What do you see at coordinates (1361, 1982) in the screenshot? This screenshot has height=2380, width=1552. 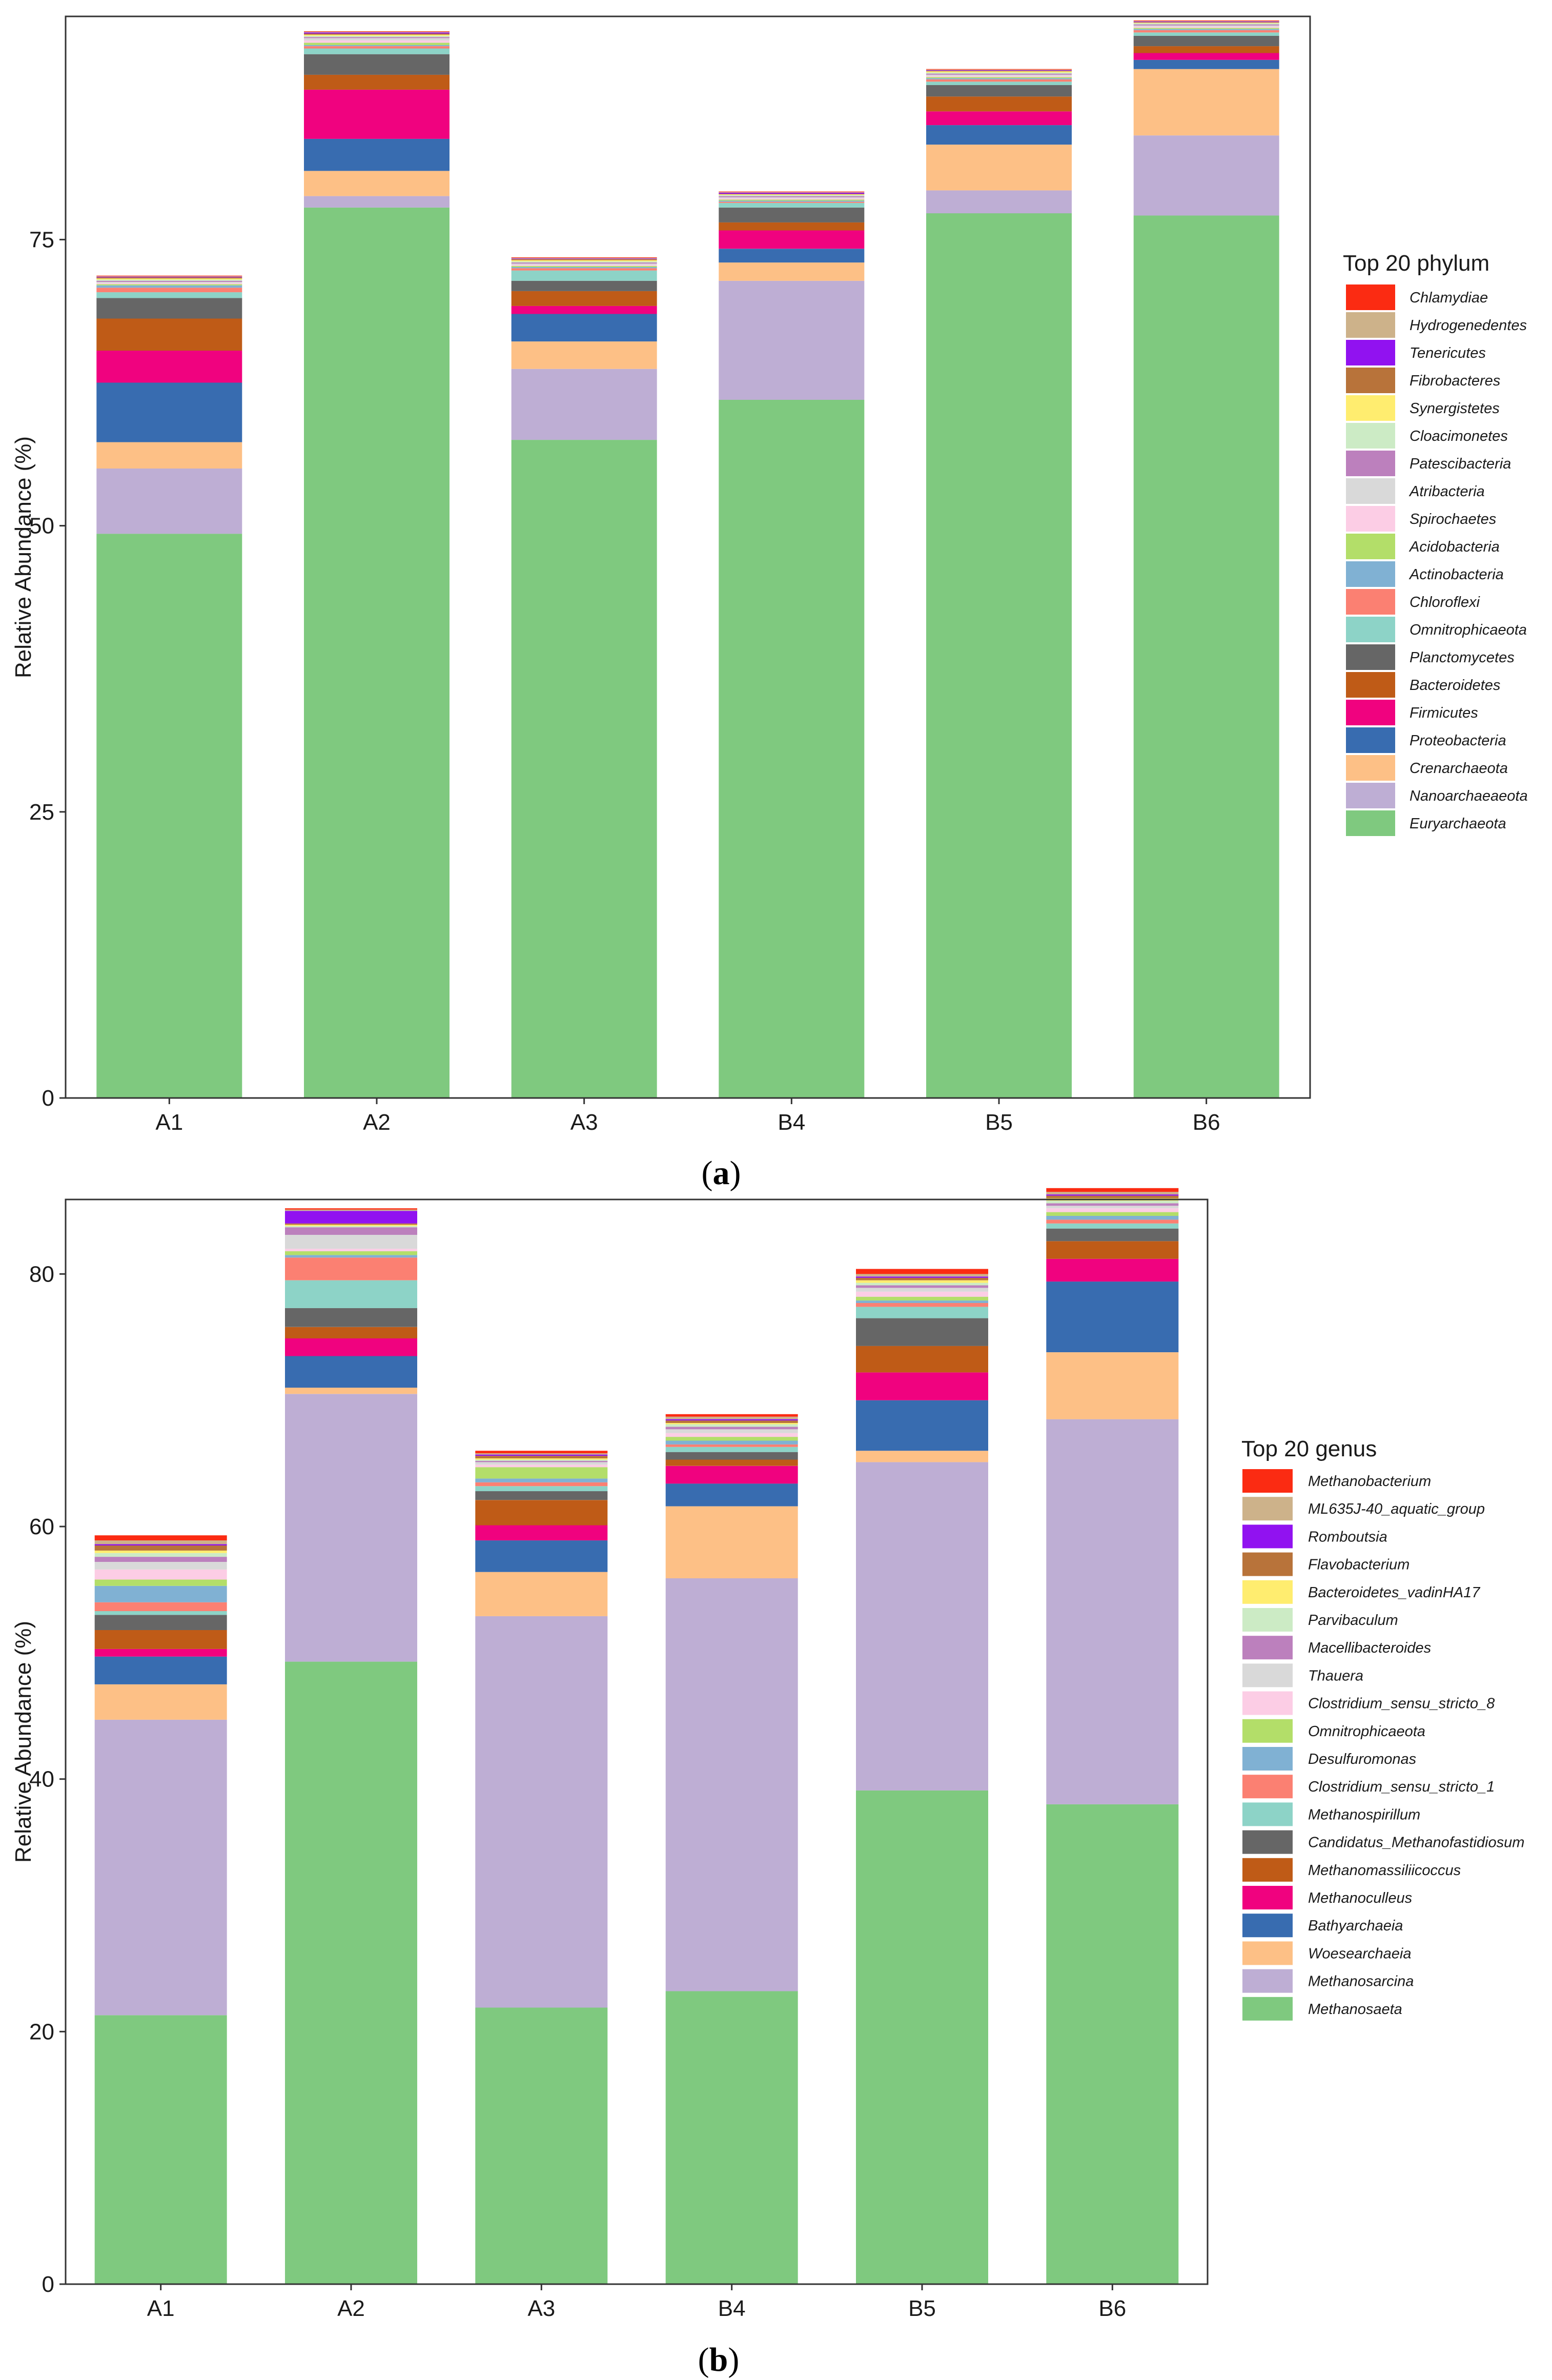 I see `legend-label: Methanosarcina` at bounding box center [1361, 1982].